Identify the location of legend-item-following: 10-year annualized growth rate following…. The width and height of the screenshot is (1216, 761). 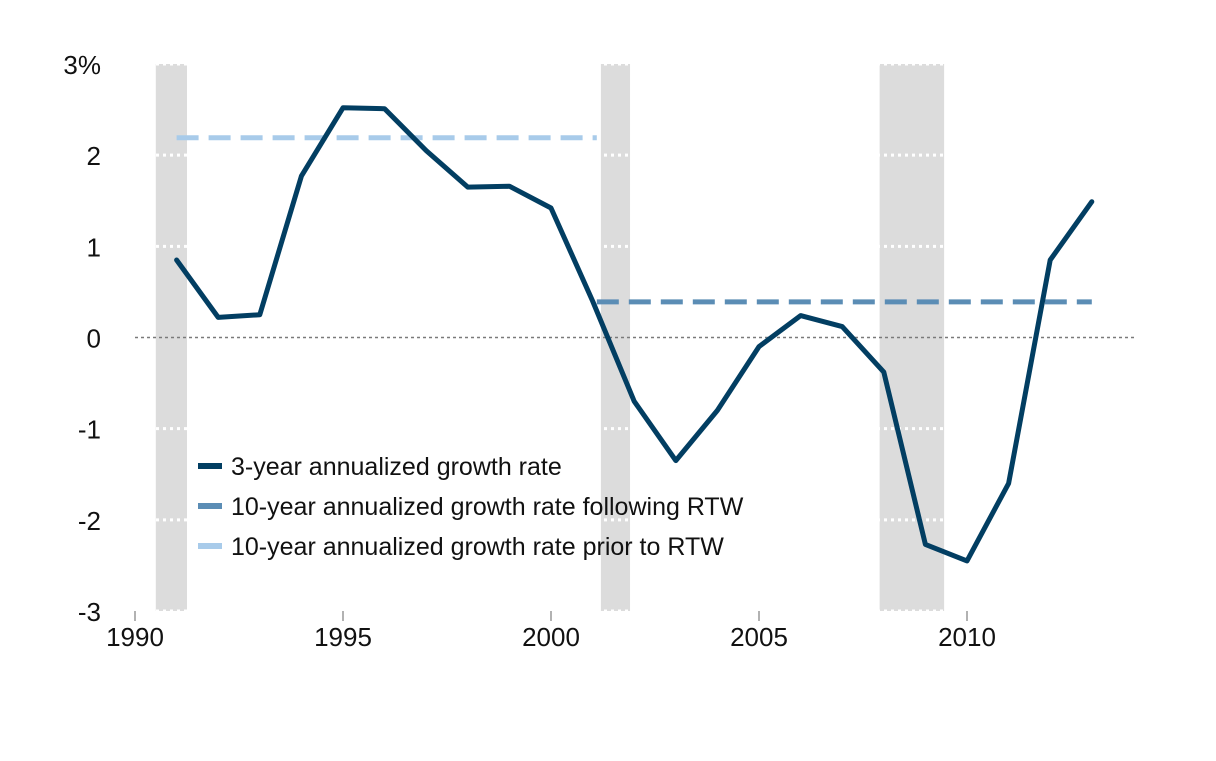
(471, 507).